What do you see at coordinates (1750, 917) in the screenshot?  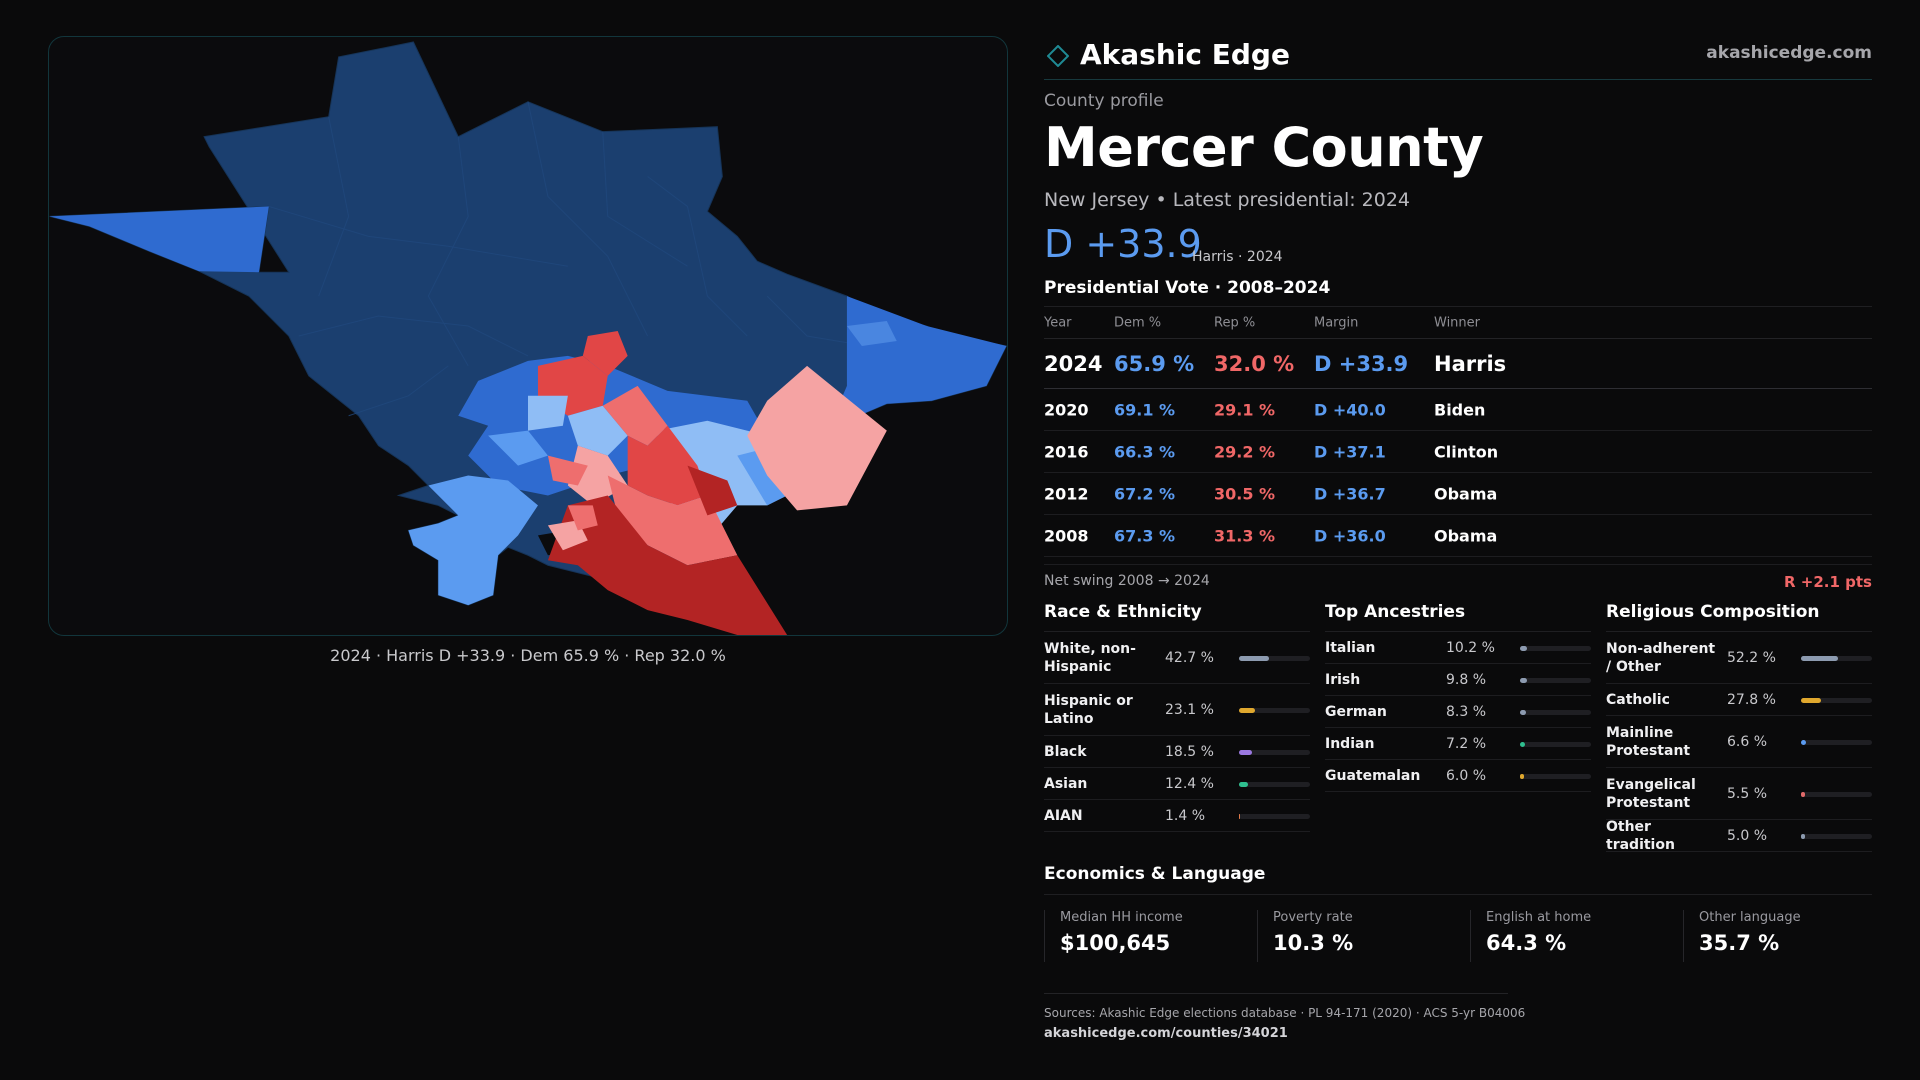 I see `econ-label: Other language` at bounding box center [1750, 917].